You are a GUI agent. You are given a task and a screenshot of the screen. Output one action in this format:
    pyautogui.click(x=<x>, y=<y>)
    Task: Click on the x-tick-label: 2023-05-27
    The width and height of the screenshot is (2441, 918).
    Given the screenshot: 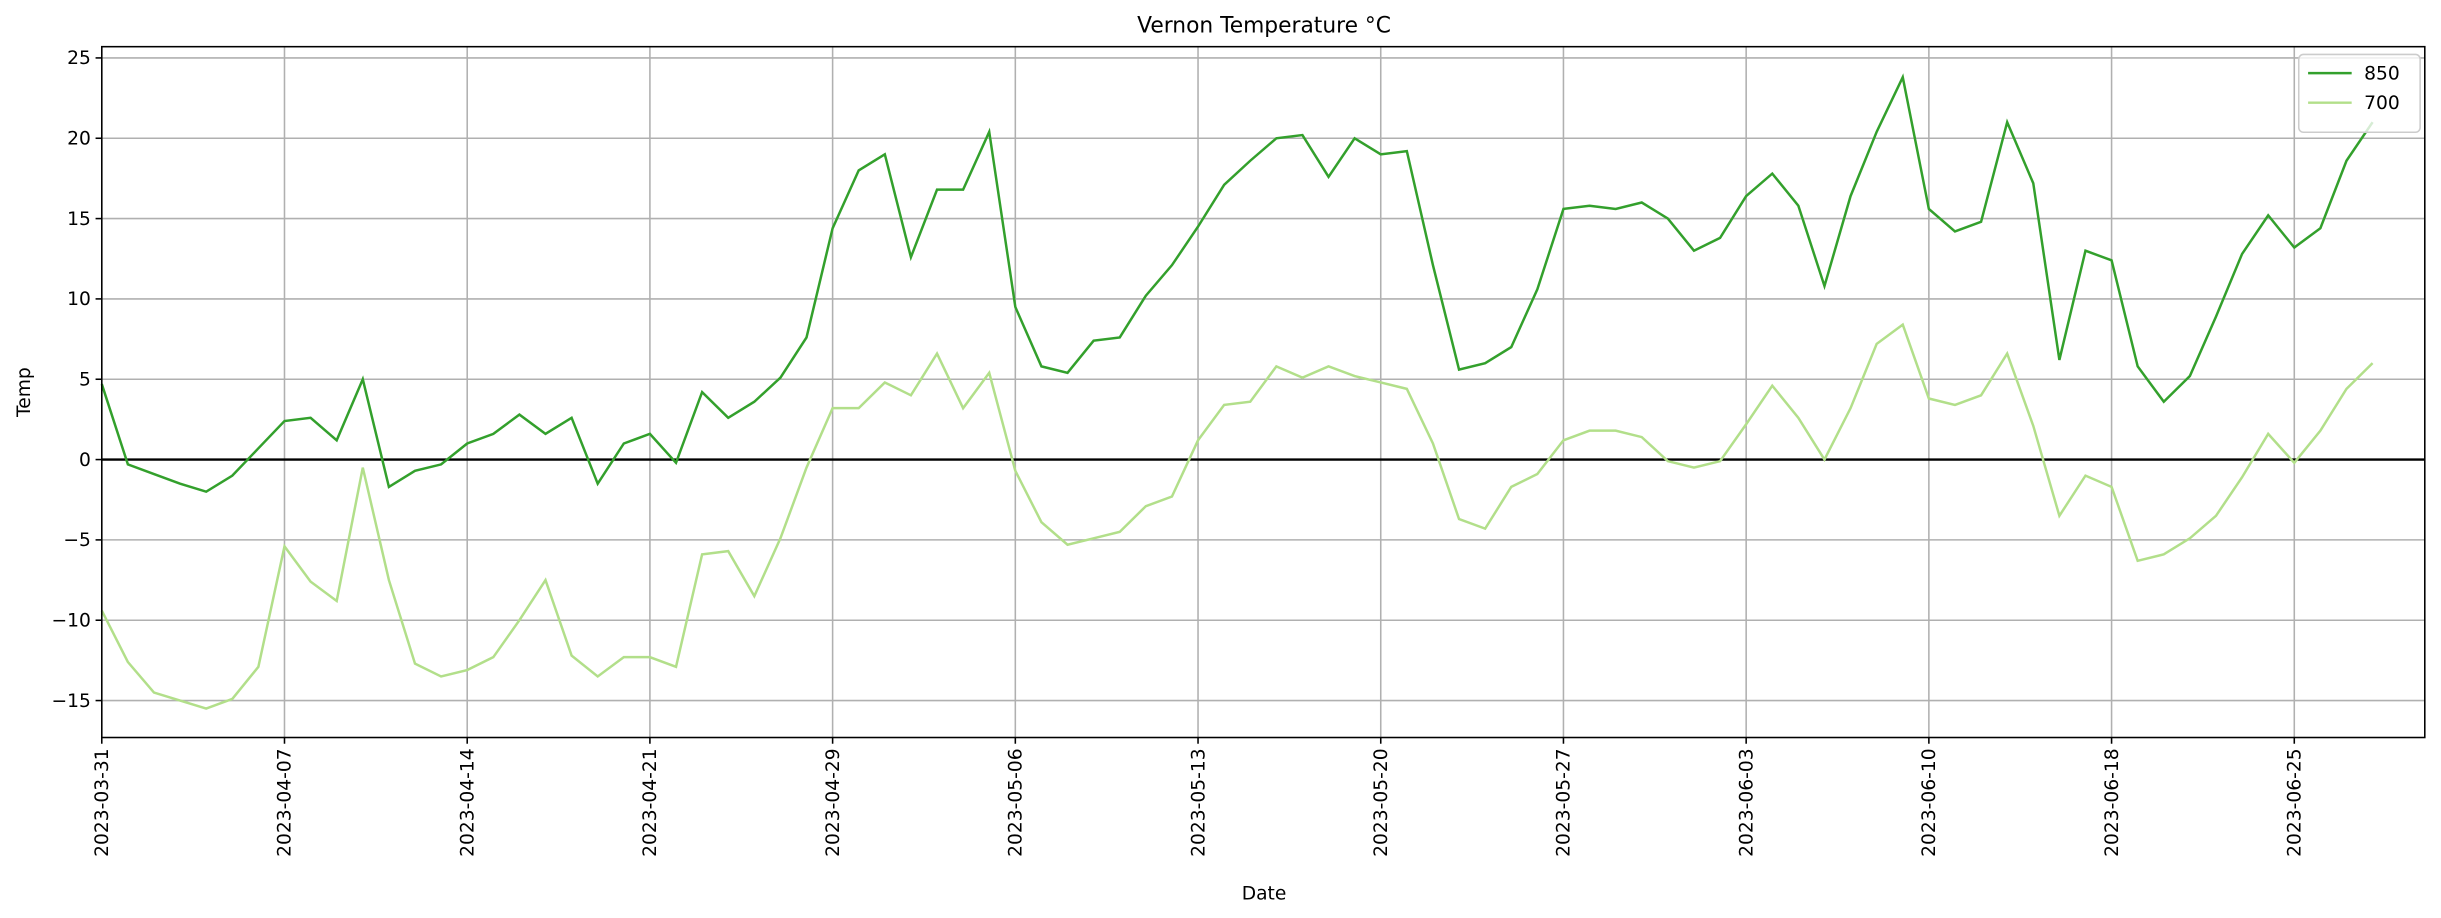 What is the action you would take?
    pyautogui.click(x=1564, y=802)
    